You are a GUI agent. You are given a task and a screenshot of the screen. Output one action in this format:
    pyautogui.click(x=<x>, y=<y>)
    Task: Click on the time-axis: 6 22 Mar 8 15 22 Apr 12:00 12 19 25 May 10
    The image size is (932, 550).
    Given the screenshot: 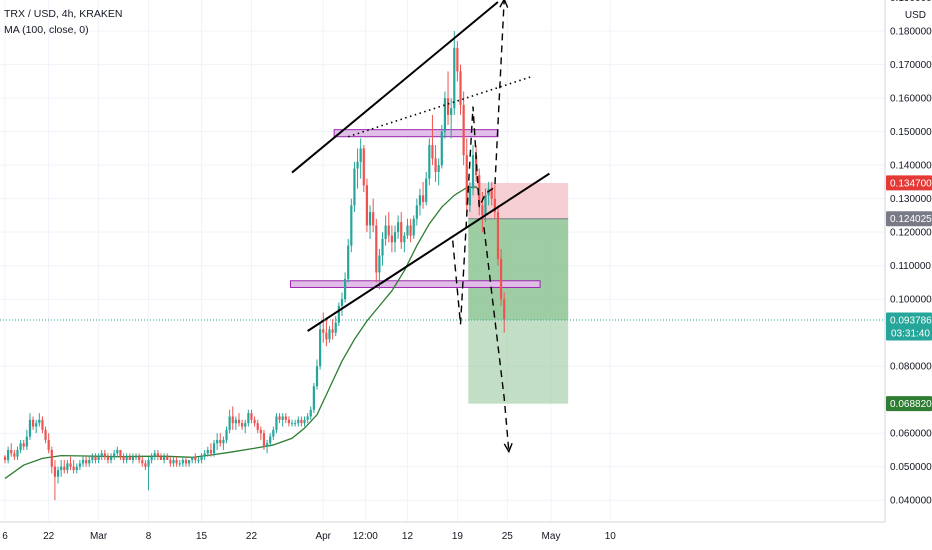 What is the action you would take?
    pyautogui.click(x=442, y=535)
    